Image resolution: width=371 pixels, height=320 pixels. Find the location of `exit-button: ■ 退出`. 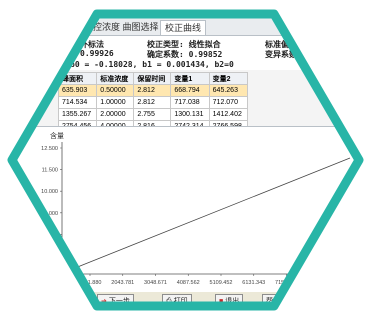

exit-button: ■ 退出 is located at coordinates (229, 299).